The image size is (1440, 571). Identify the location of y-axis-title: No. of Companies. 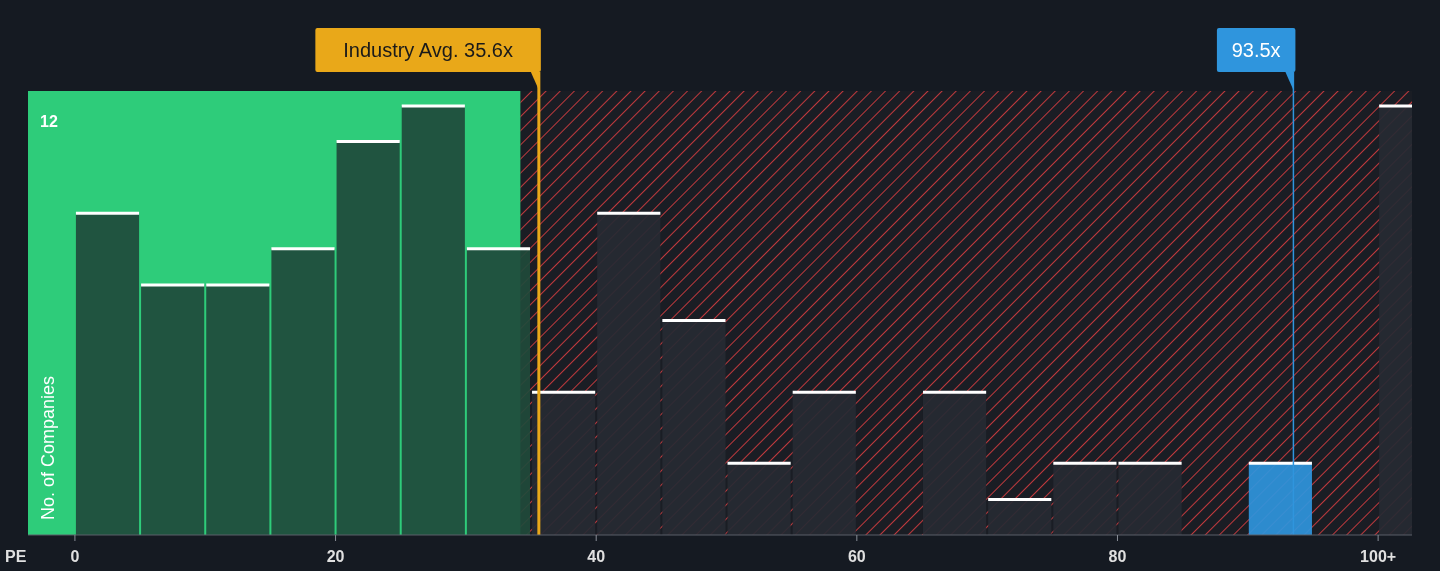
(48, 447).